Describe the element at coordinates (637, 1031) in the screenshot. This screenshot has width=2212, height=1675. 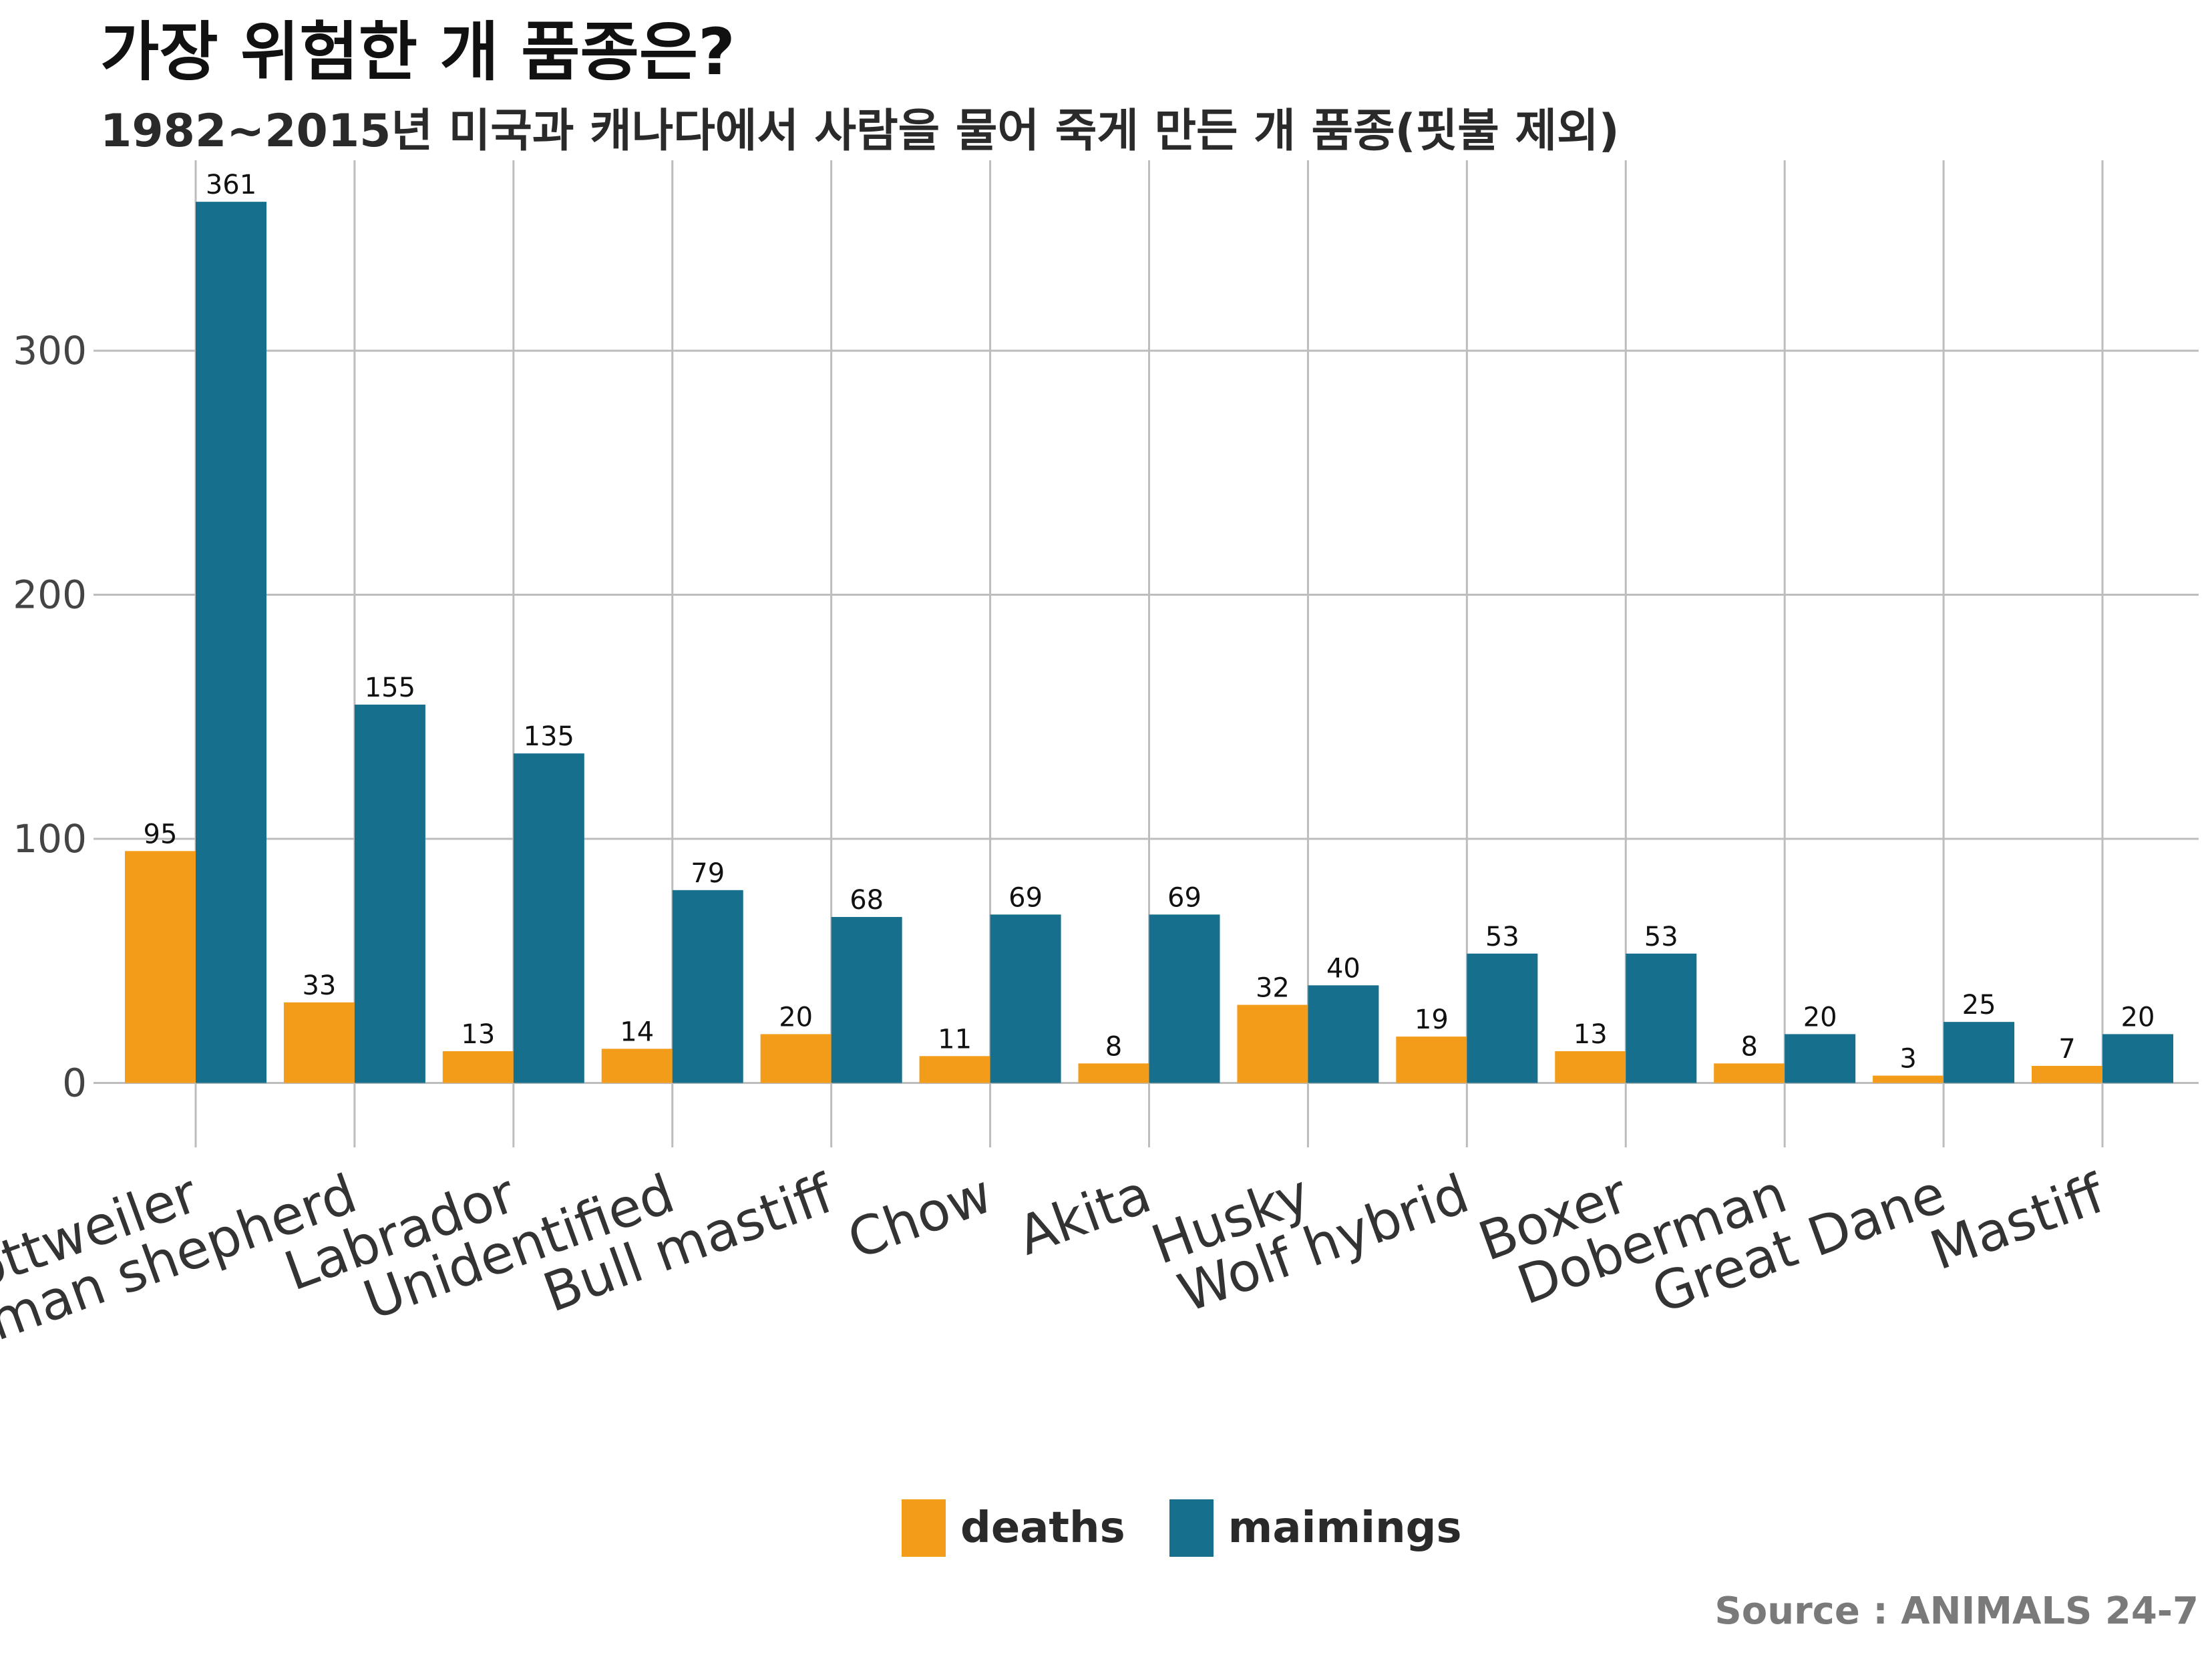
I see `data-label-deaths: 14` at that location.